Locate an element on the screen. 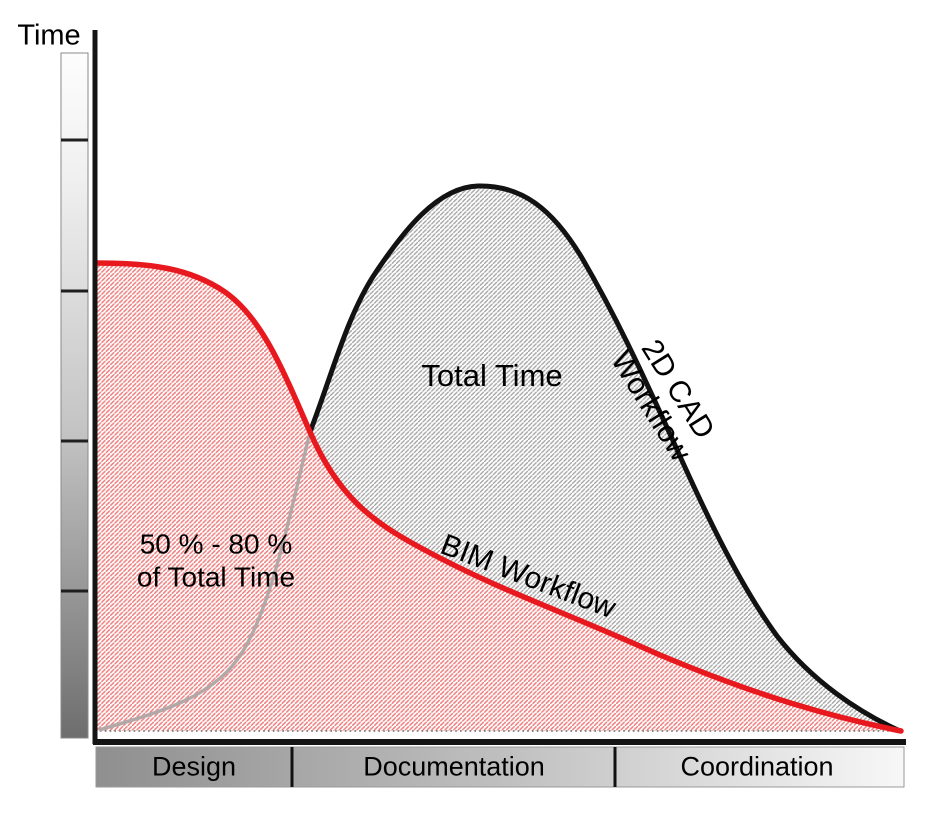 The image size is (940, 818). cad-curve-faint-segment is located at coordinates (205, 581).